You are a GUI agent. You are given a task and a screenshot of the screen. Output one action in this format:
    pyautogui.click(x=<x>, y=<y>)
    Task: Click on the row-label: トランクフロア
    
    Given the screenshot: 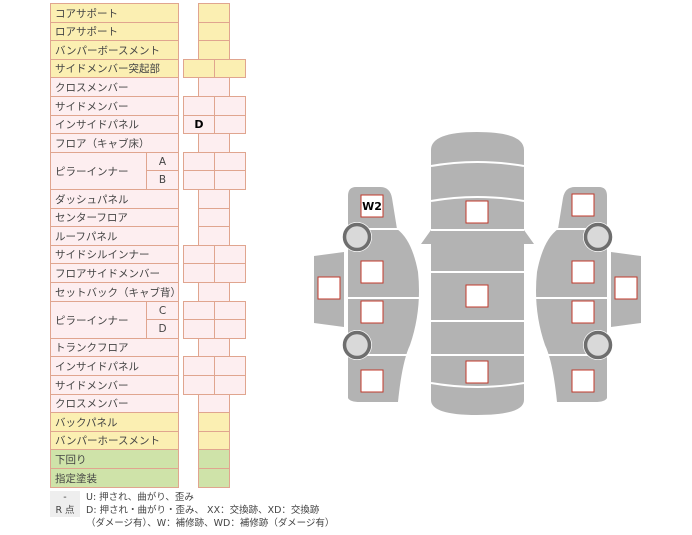 What is the action you would take?
    pyautogui.click(x=114, y=347)
    